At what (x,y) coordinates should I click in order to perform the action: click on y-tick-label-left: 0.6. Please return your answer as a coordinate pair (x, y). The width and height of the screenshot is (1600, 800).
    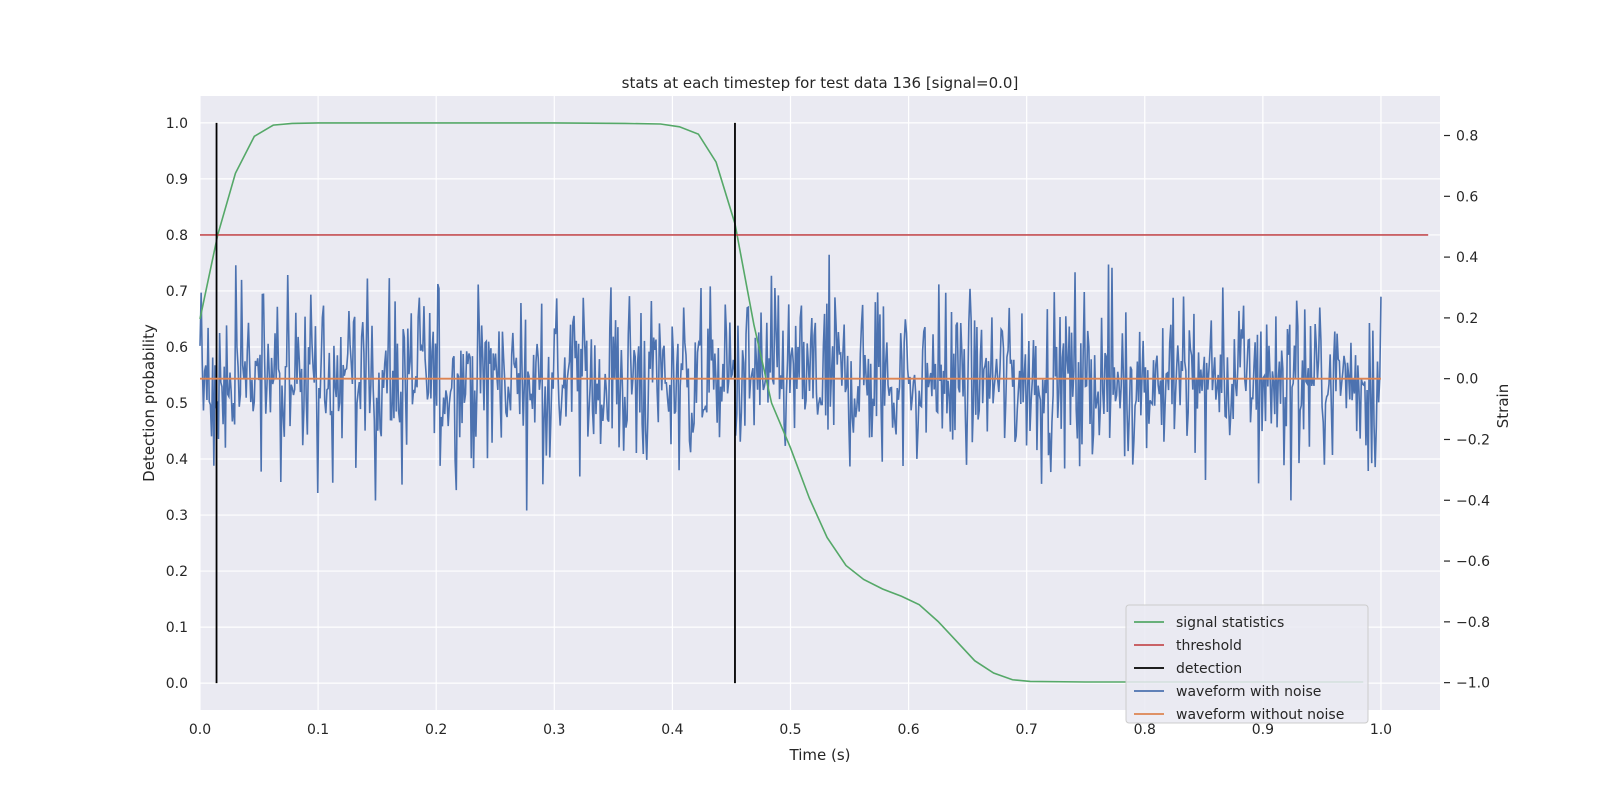
    Looking at the image, I should click on (177, 348).